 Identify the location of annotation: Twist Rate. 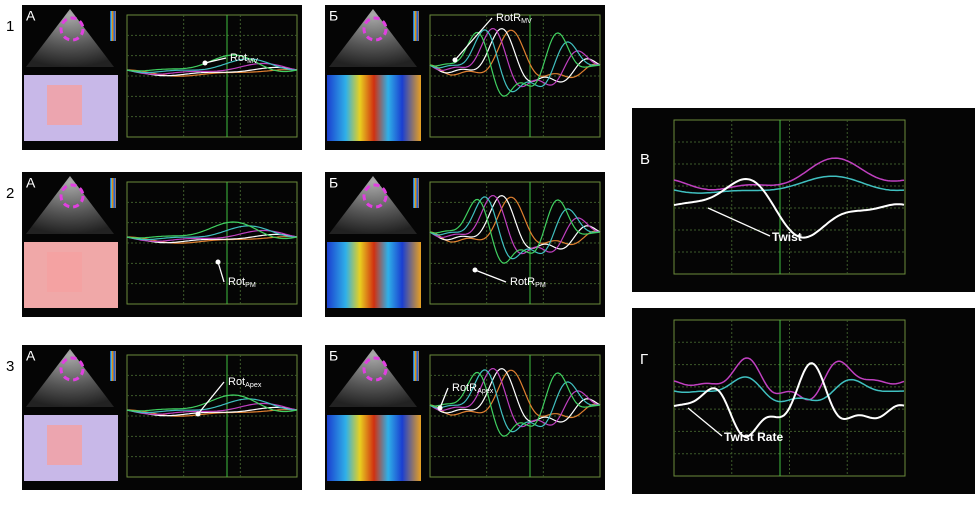
(753, 437).